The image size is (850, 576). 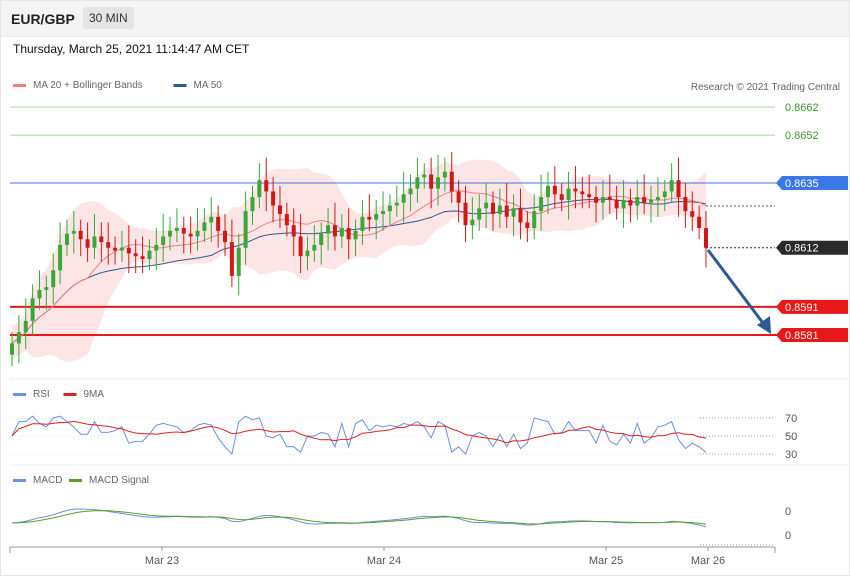 I want to click on timeframe-badge: 30 MIN, so click(x=108, y=18).